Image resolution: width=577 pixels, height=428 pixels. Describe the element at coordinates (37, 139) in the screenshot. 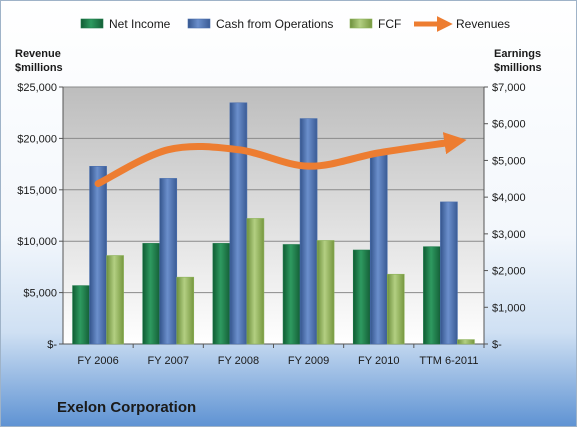

I see `left-axis-tick-label: $20,000` at that location.